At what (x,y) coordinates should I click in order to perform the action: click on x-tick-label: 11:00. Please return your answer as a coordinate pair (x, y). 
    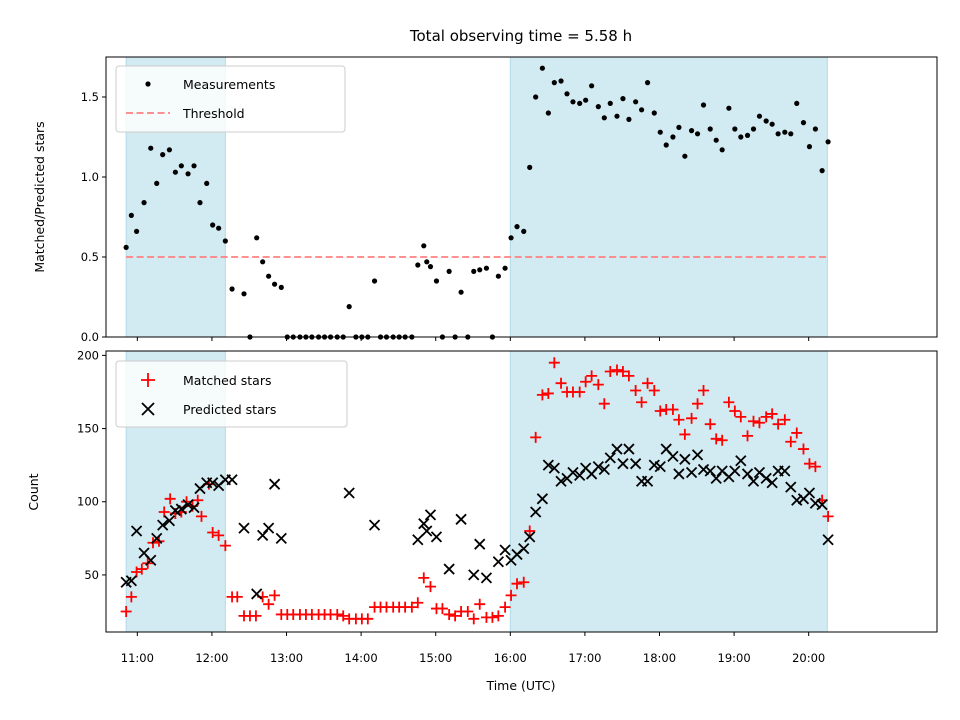
    Looking at the image, I should click on (137, 658).